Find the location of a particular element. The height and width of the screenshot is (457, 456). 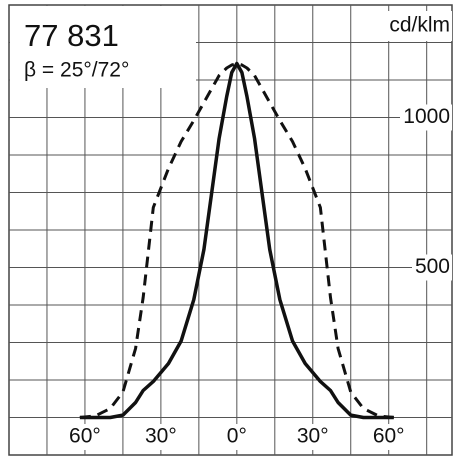

title: 77 831 is located at coordinates (71, 35).